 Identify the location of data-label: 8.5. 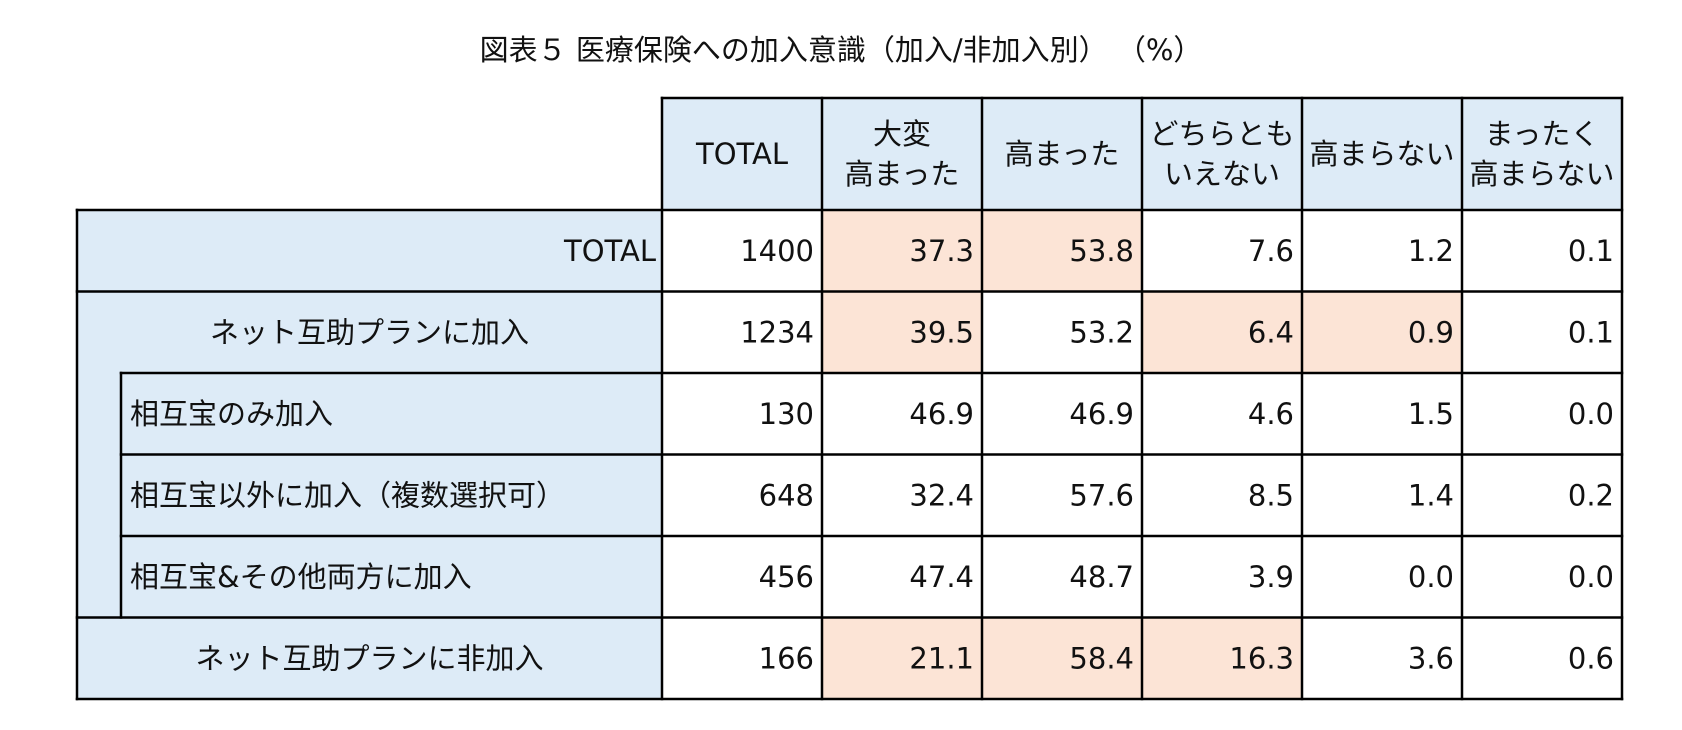
(1271, 495).